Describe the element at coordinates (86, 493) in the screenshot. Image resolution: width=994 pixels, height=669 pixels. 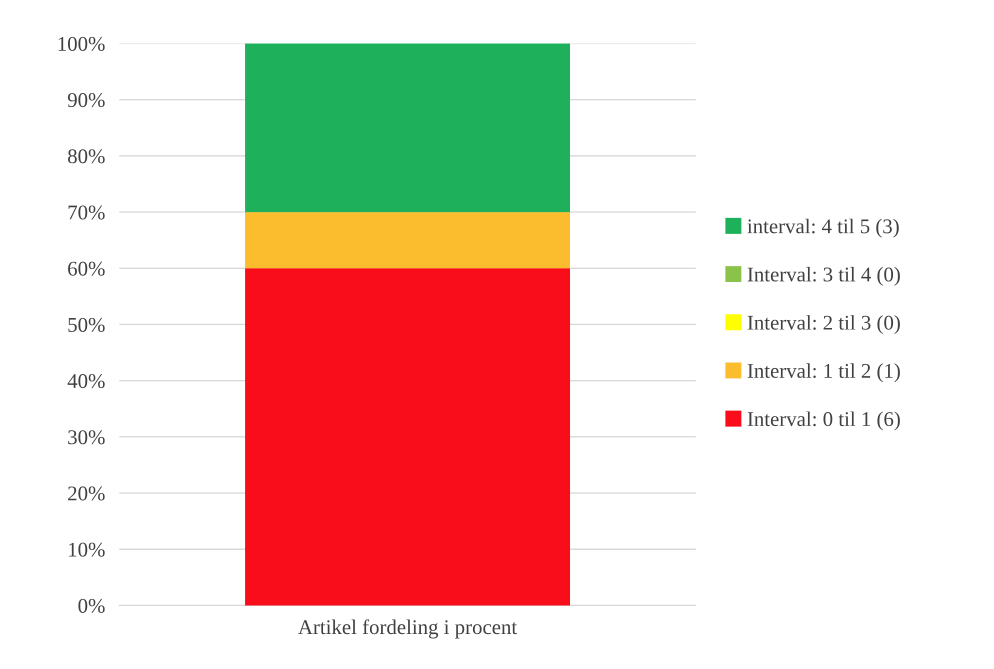
I see `y-tick-label: 20%` at that location.